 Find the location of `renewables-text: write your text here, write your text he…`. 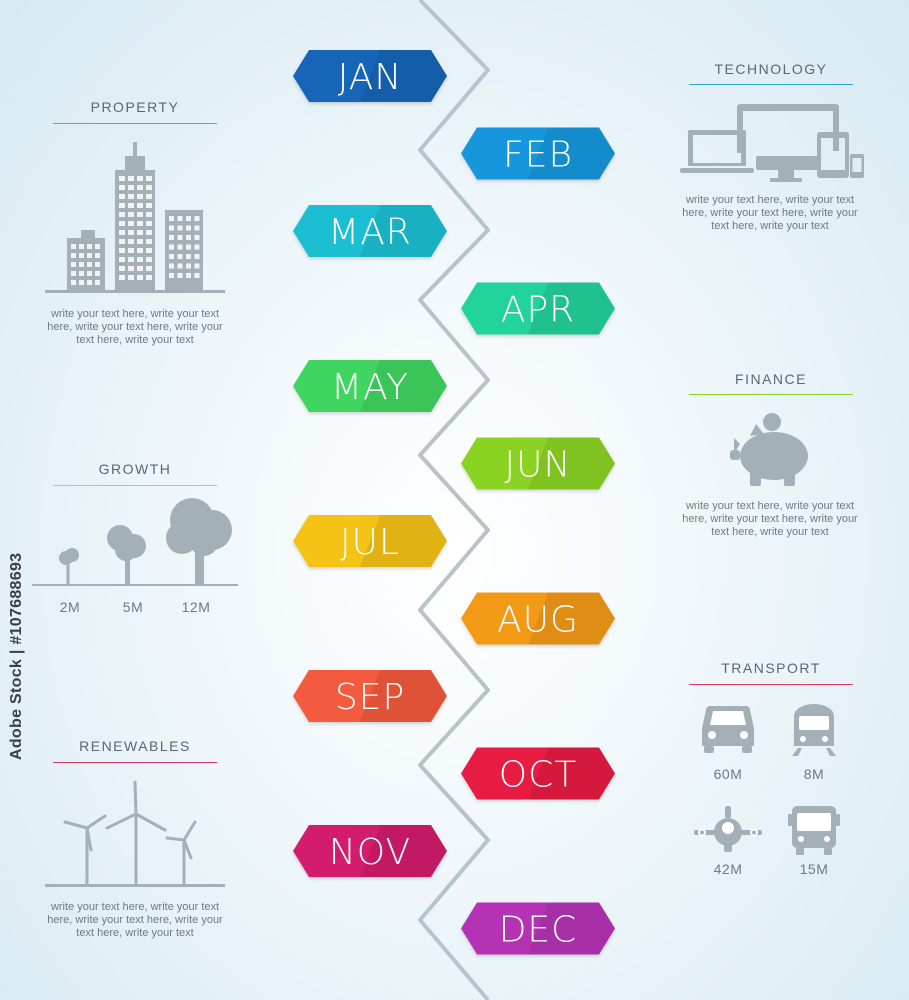

renewables-text: write your text here, write your text he… is located at coordinates (135, 920).